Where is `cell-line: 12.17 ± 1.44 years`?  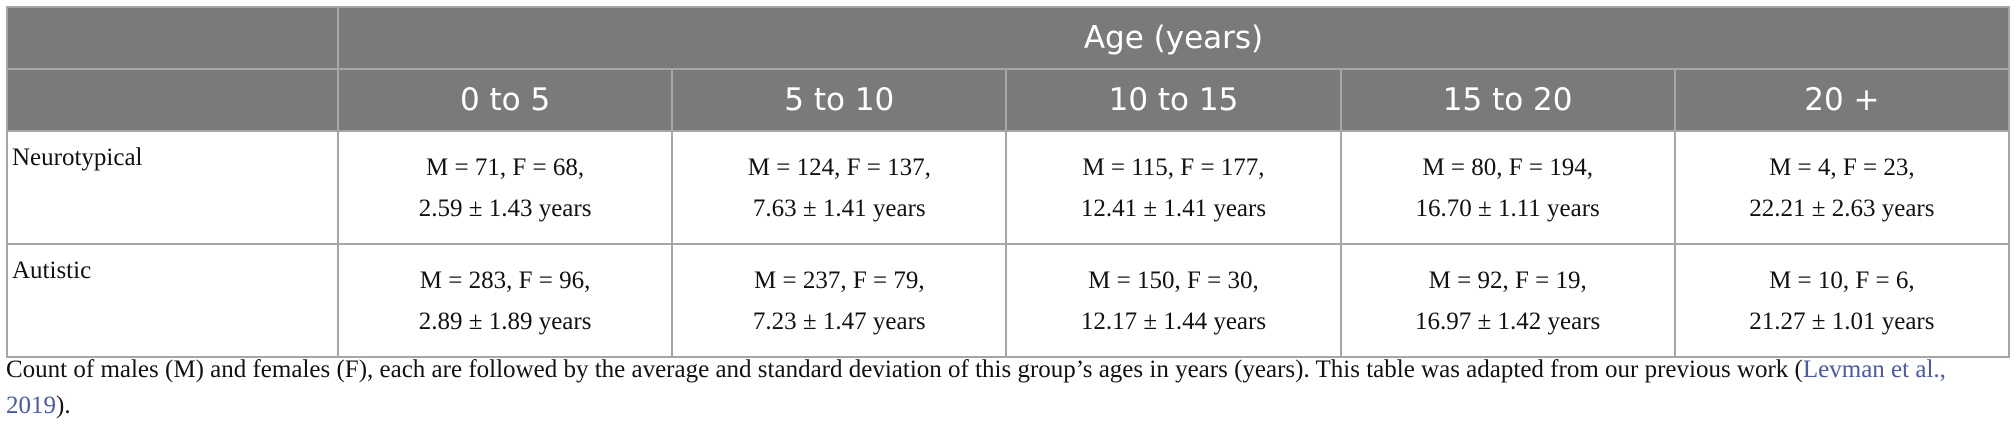 cell-line: 12.17 ± 1.44 years is located at coordinates (1173, 321).